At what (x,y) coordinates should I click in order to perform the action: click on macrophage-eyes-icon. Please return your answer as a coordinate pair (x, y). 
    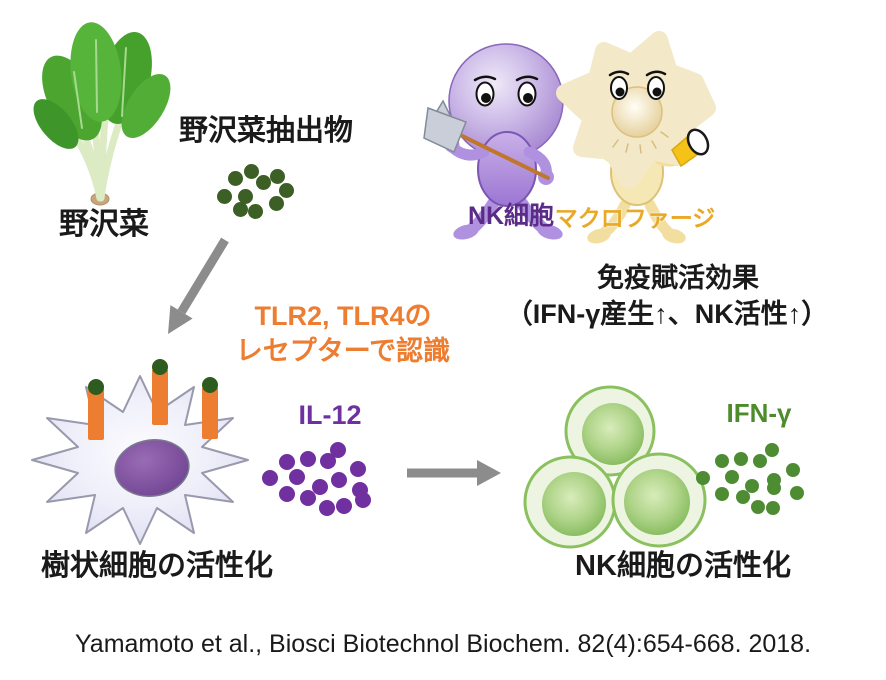
    Looking at the image, I should click on (637, 85).